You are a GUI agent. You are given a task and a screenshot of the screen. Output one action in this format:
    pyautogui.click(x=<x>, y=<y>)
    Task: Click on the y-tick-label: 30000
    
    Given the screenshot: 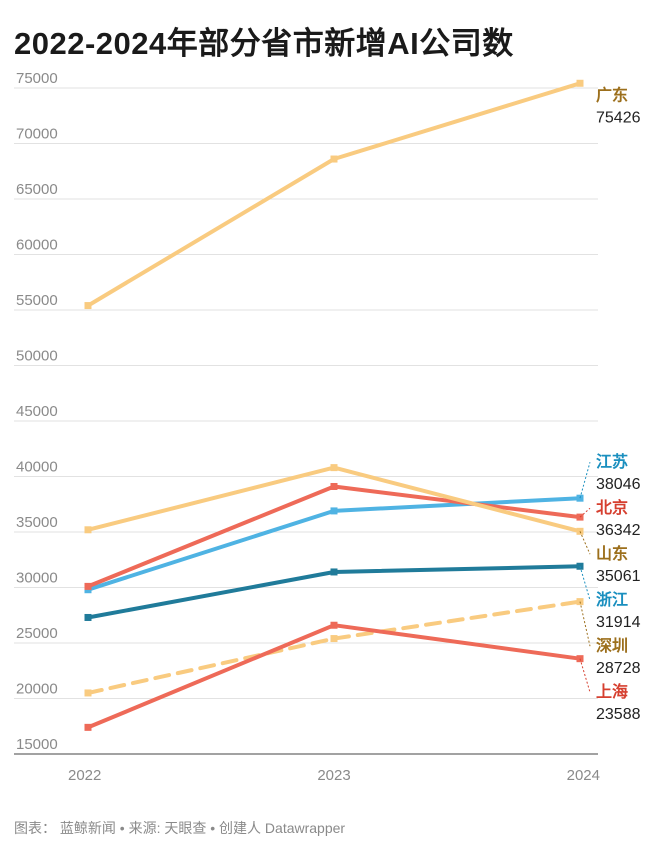 What is the action you would take?
    pyautogui.click(x=37, y=578)
    